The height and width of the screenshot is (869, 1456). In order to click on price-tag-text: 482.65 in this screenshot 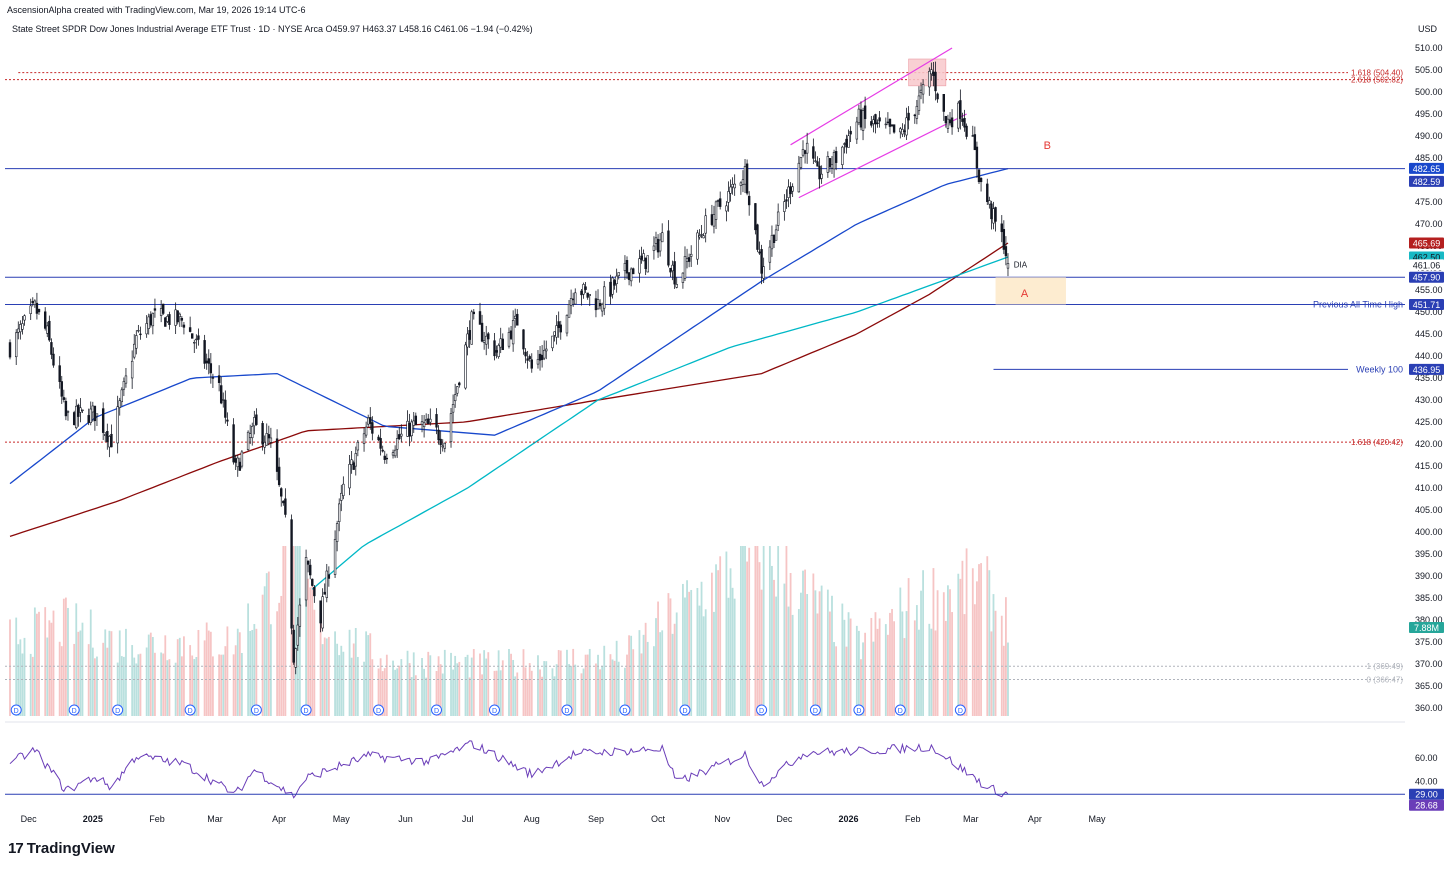, I will do `click(1427, 169)`.